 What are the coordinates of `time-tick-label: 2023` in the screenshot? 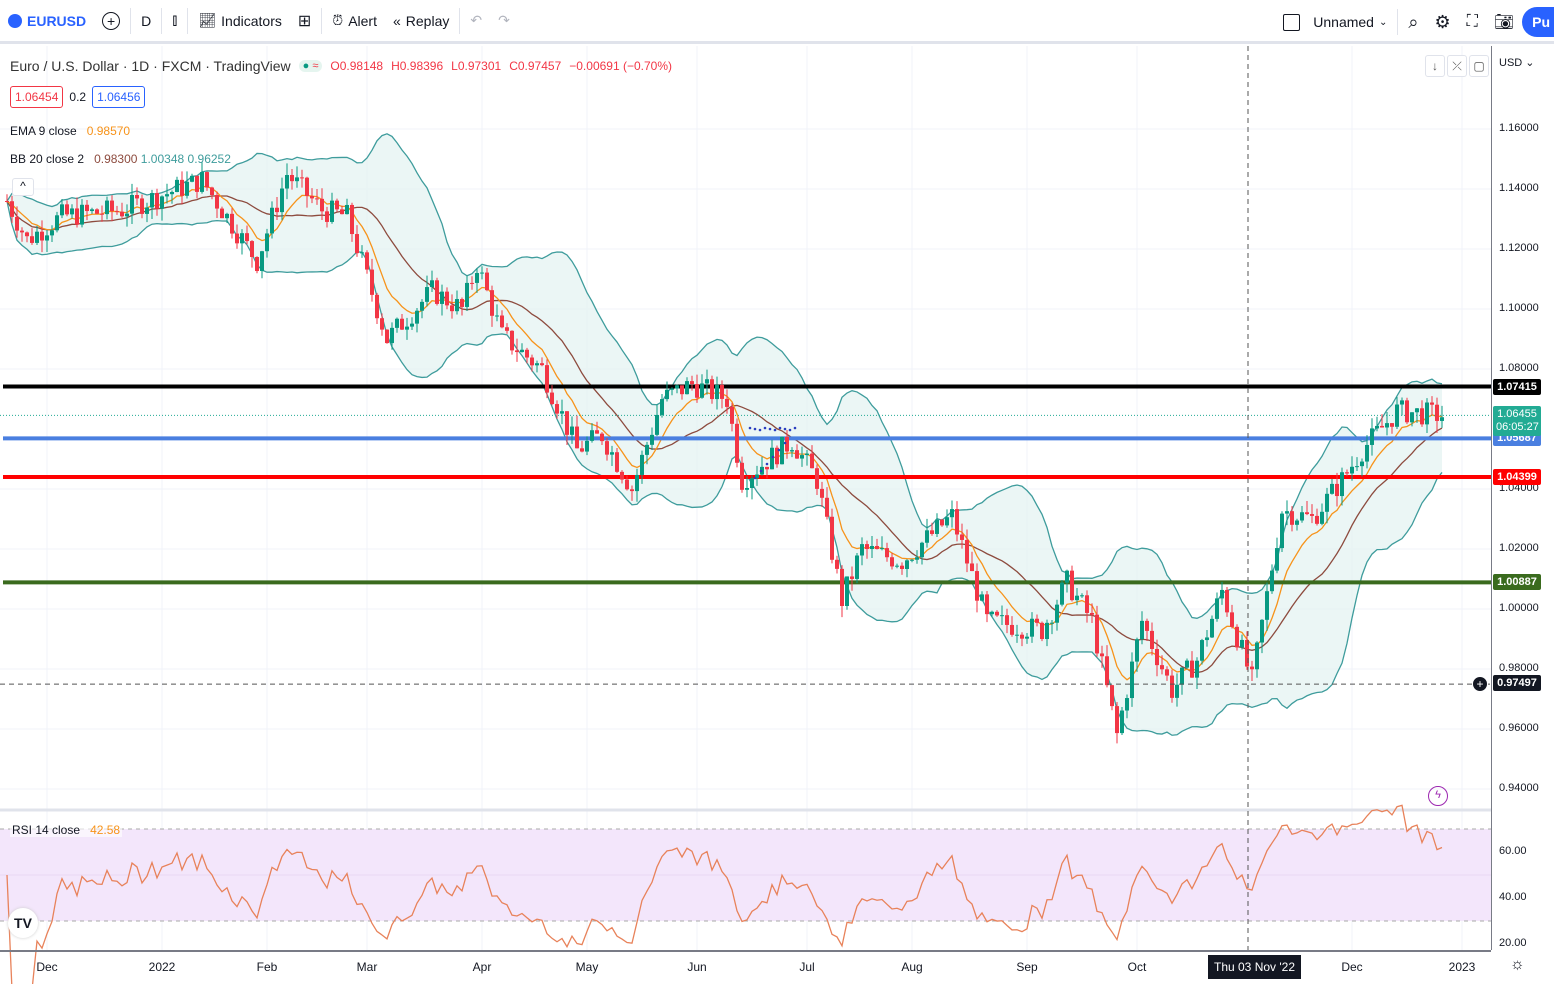 It's located at (1462, 967).